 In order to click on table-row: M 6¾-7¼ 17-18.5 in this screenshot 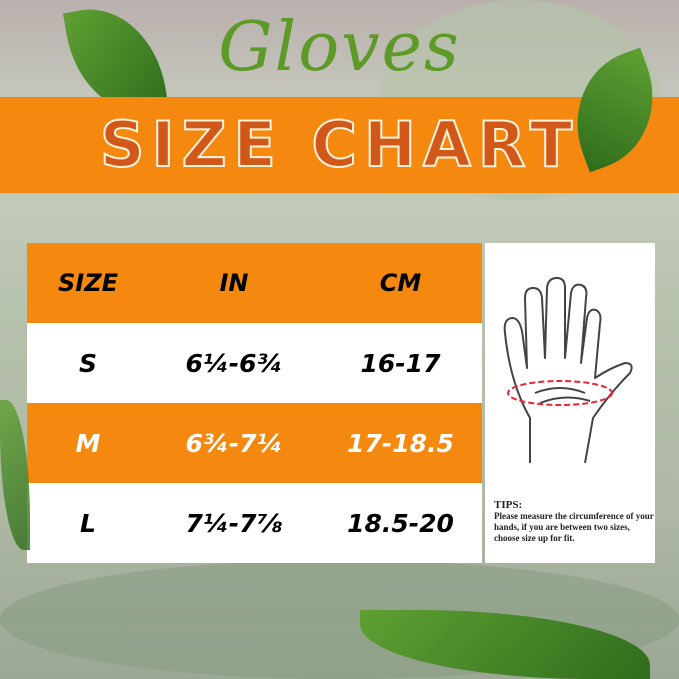, I will do `click(254, 443)`.